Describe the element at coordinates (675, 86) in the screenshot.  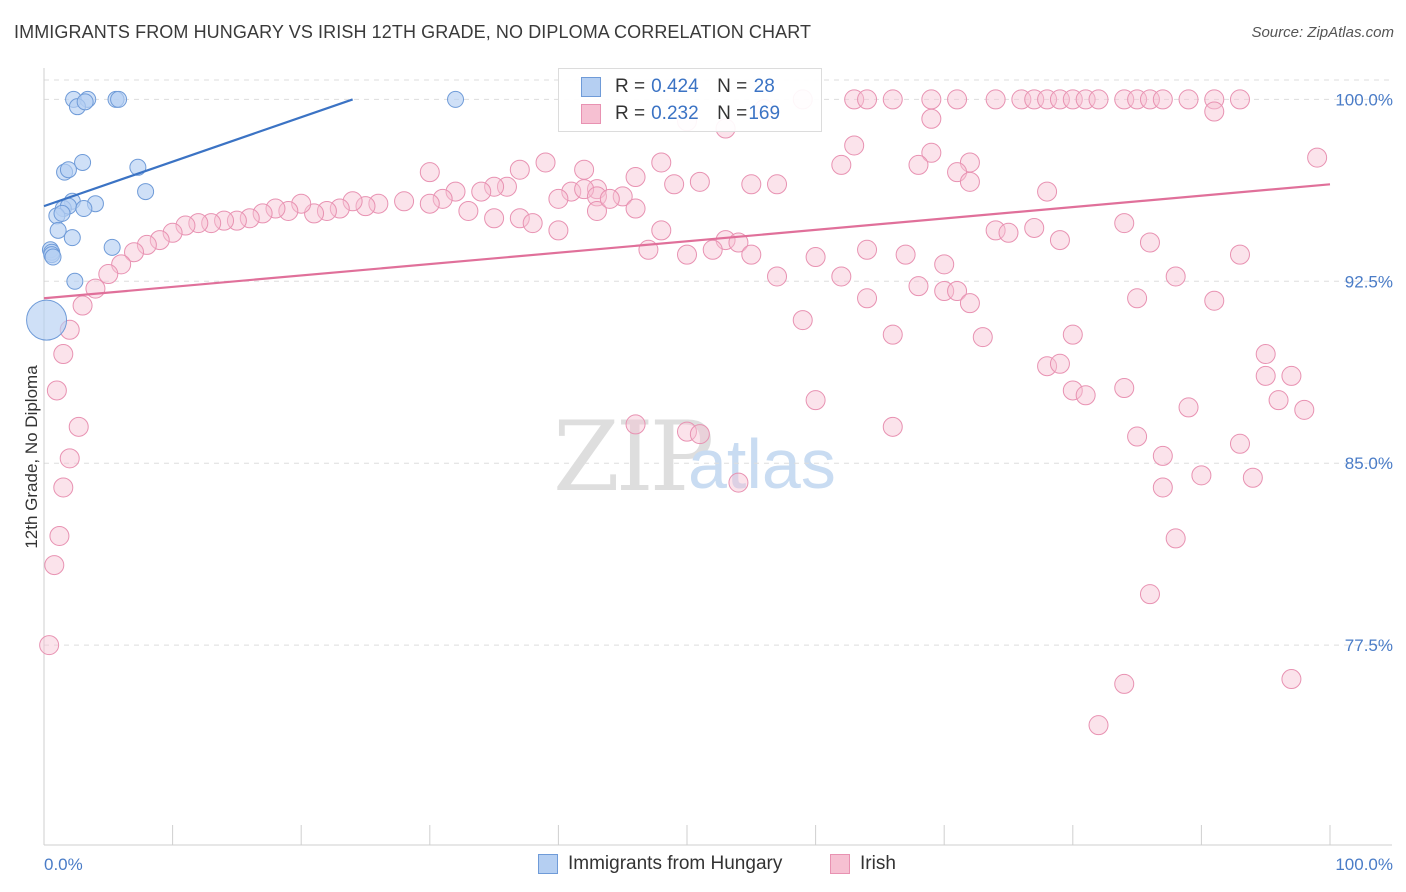
I see `r-value: 0.424` at that location.